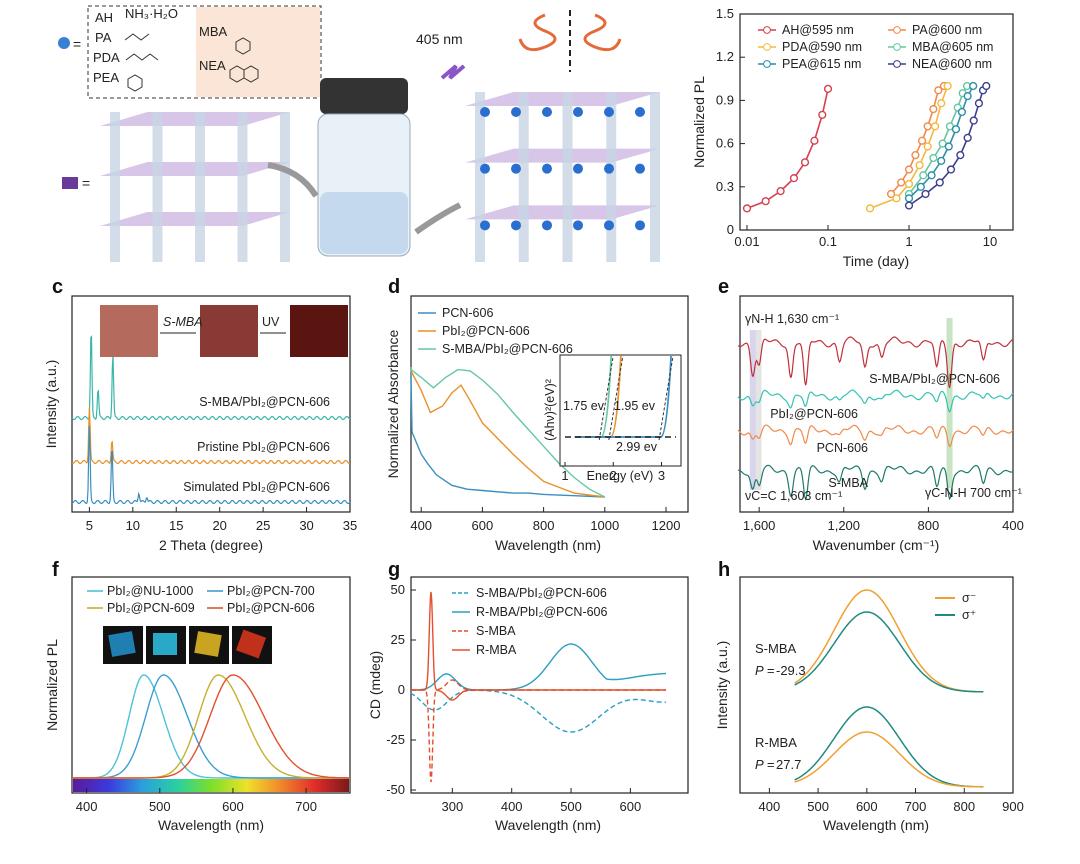 Image resolution: width=1080 pixels, height=864 pixels. Describe the element at coordinates (952, 64) in the screenshot. I see `legend-label-b: NEA@600 nm` at that location.